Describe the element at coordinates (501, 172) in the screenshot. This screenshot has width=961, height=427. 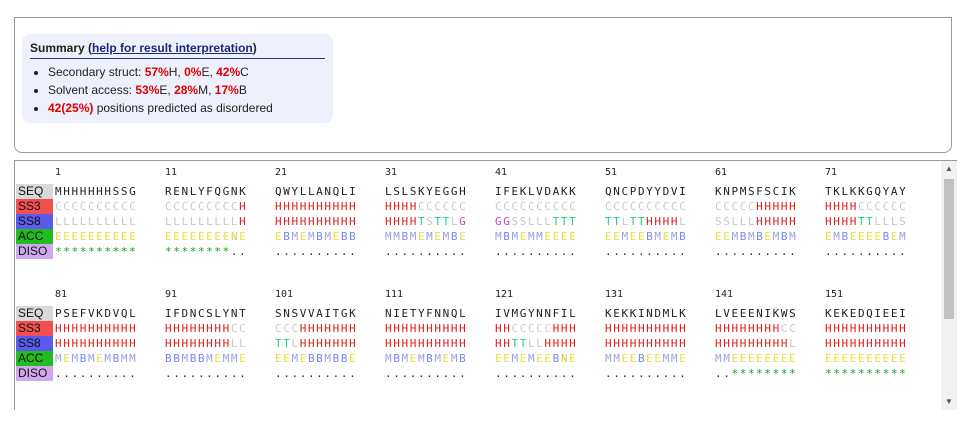
I see `position-number: 41` at that location.